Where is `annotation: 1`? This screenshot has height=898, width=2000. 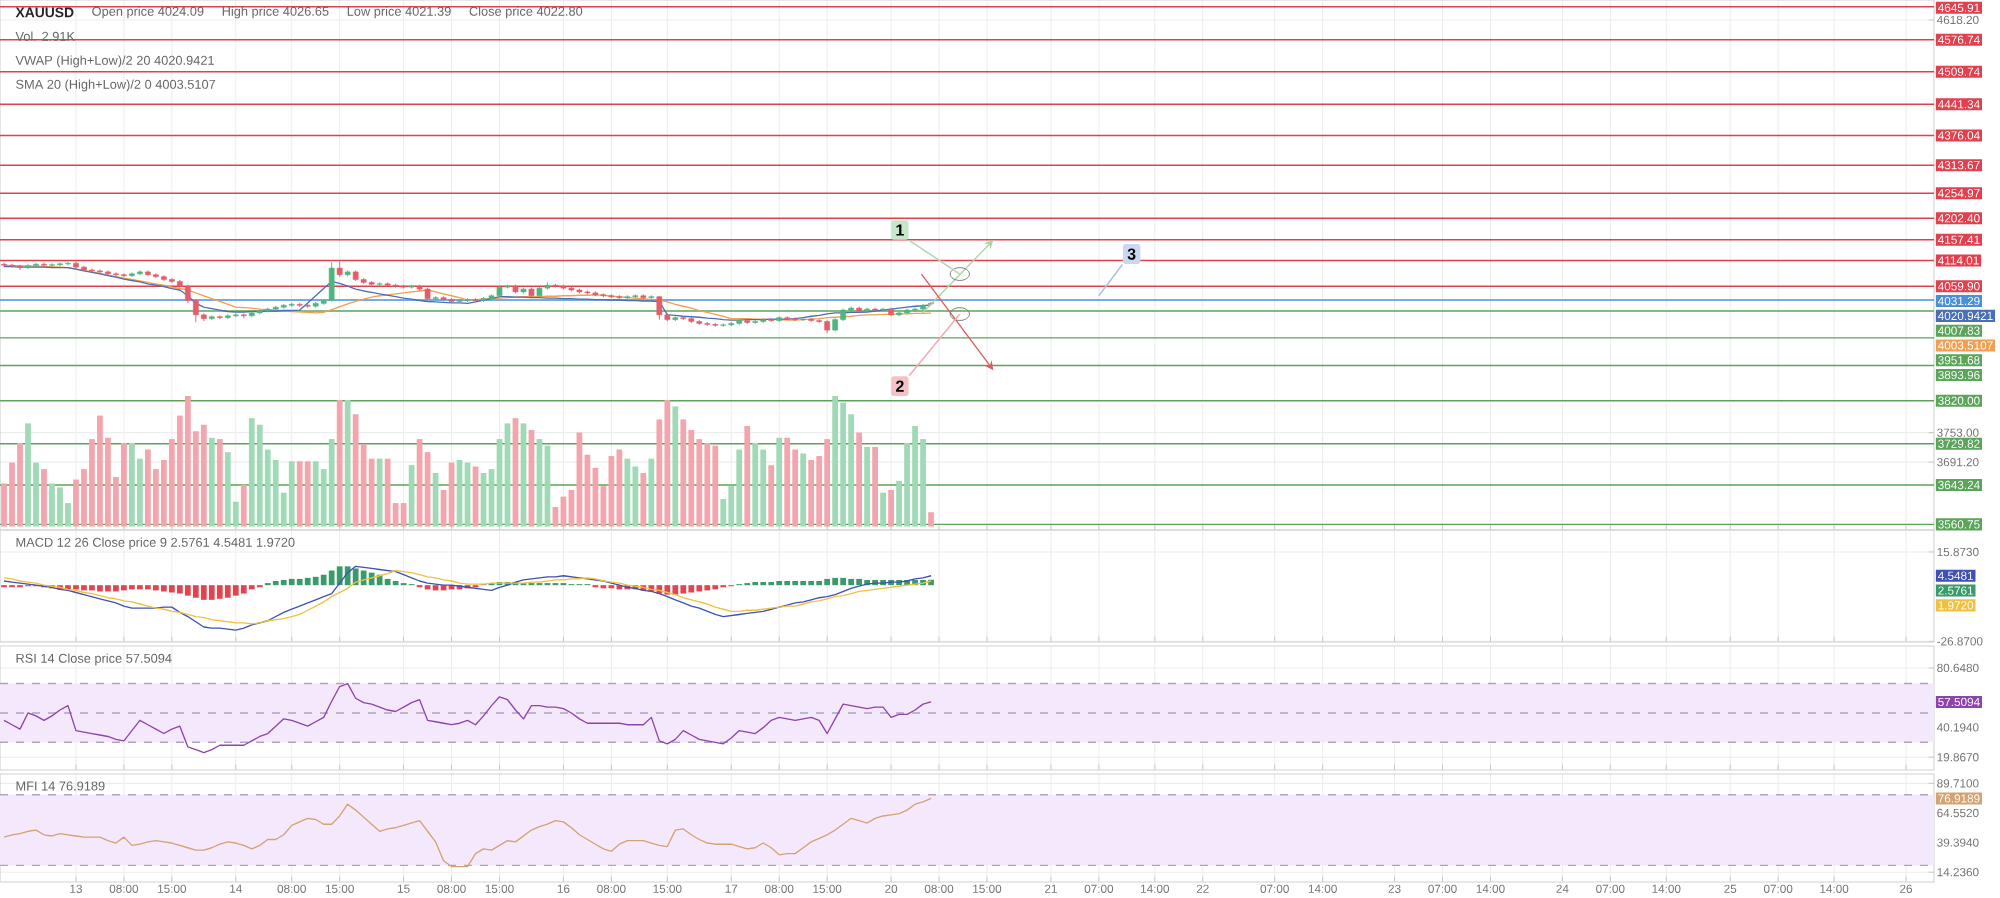
annotation: 1 is located at coordinates (900, 230).